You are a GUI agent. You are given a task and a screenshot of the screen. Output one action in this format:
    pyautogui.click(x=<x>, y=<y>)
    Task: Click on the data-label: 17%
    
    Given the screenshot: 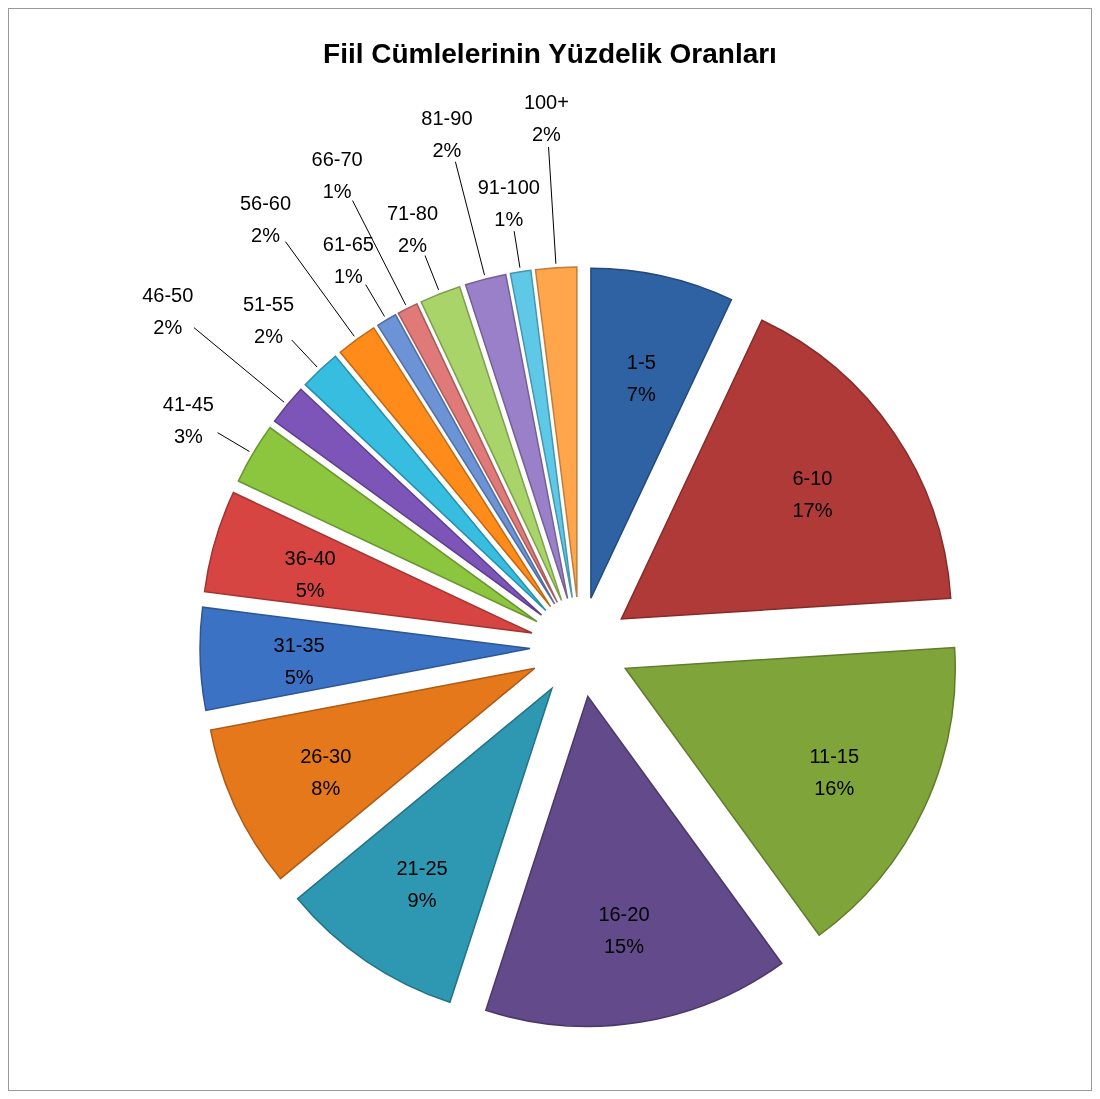 What is the action you would take?
    pyautogui.click(x=812, y=510)
    